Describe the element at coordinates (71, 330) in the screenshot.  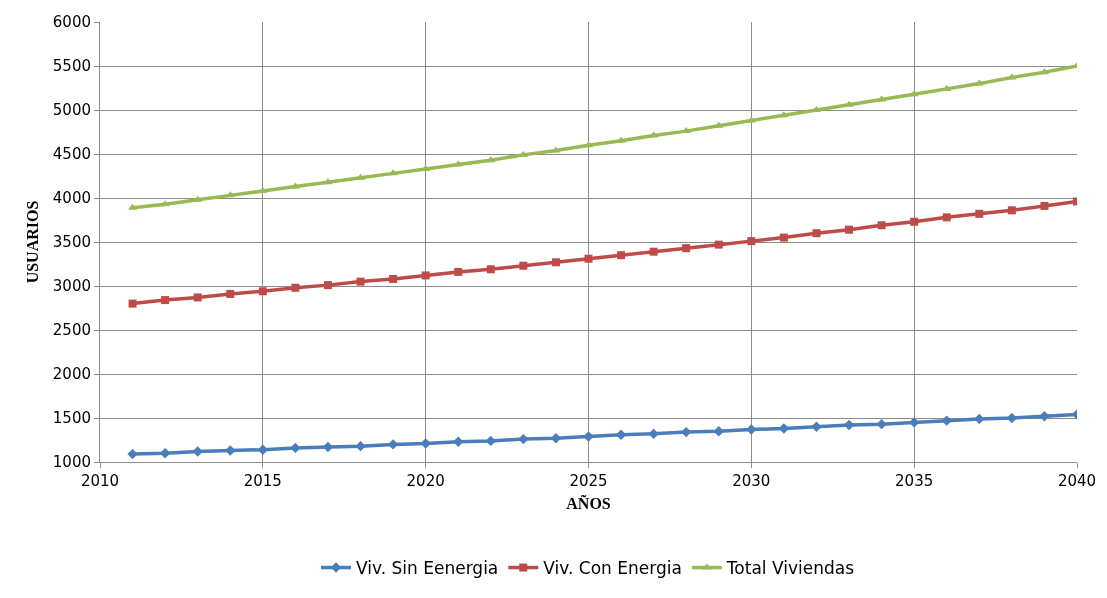
I see `y-tick-label: 2500` at that location.